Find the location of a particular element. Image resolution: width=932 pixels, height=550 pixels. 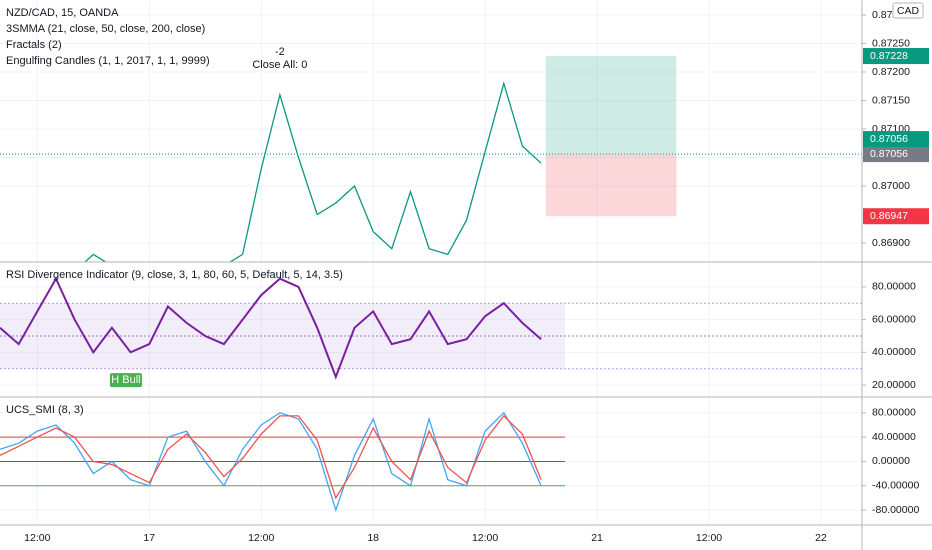

x-tick-label: 18 is located at coordinates (373, 538).